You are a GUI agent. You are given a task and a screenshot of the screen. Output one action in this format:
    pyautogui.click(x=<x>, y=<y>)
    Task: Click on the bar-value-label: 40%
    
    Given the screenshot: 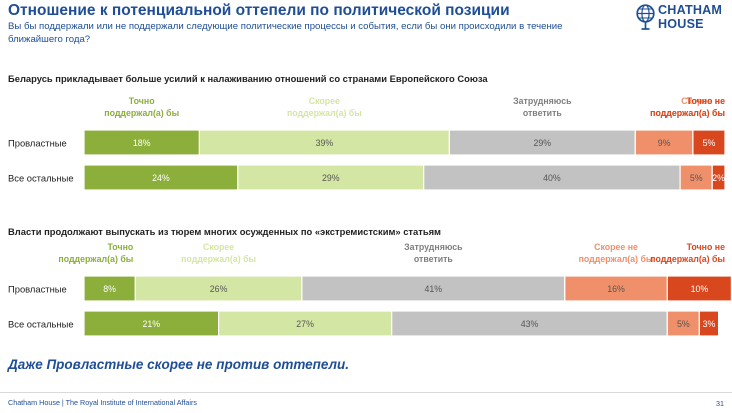 What is the action you would take?
    pyautogui.click(x=552, y=178)
    